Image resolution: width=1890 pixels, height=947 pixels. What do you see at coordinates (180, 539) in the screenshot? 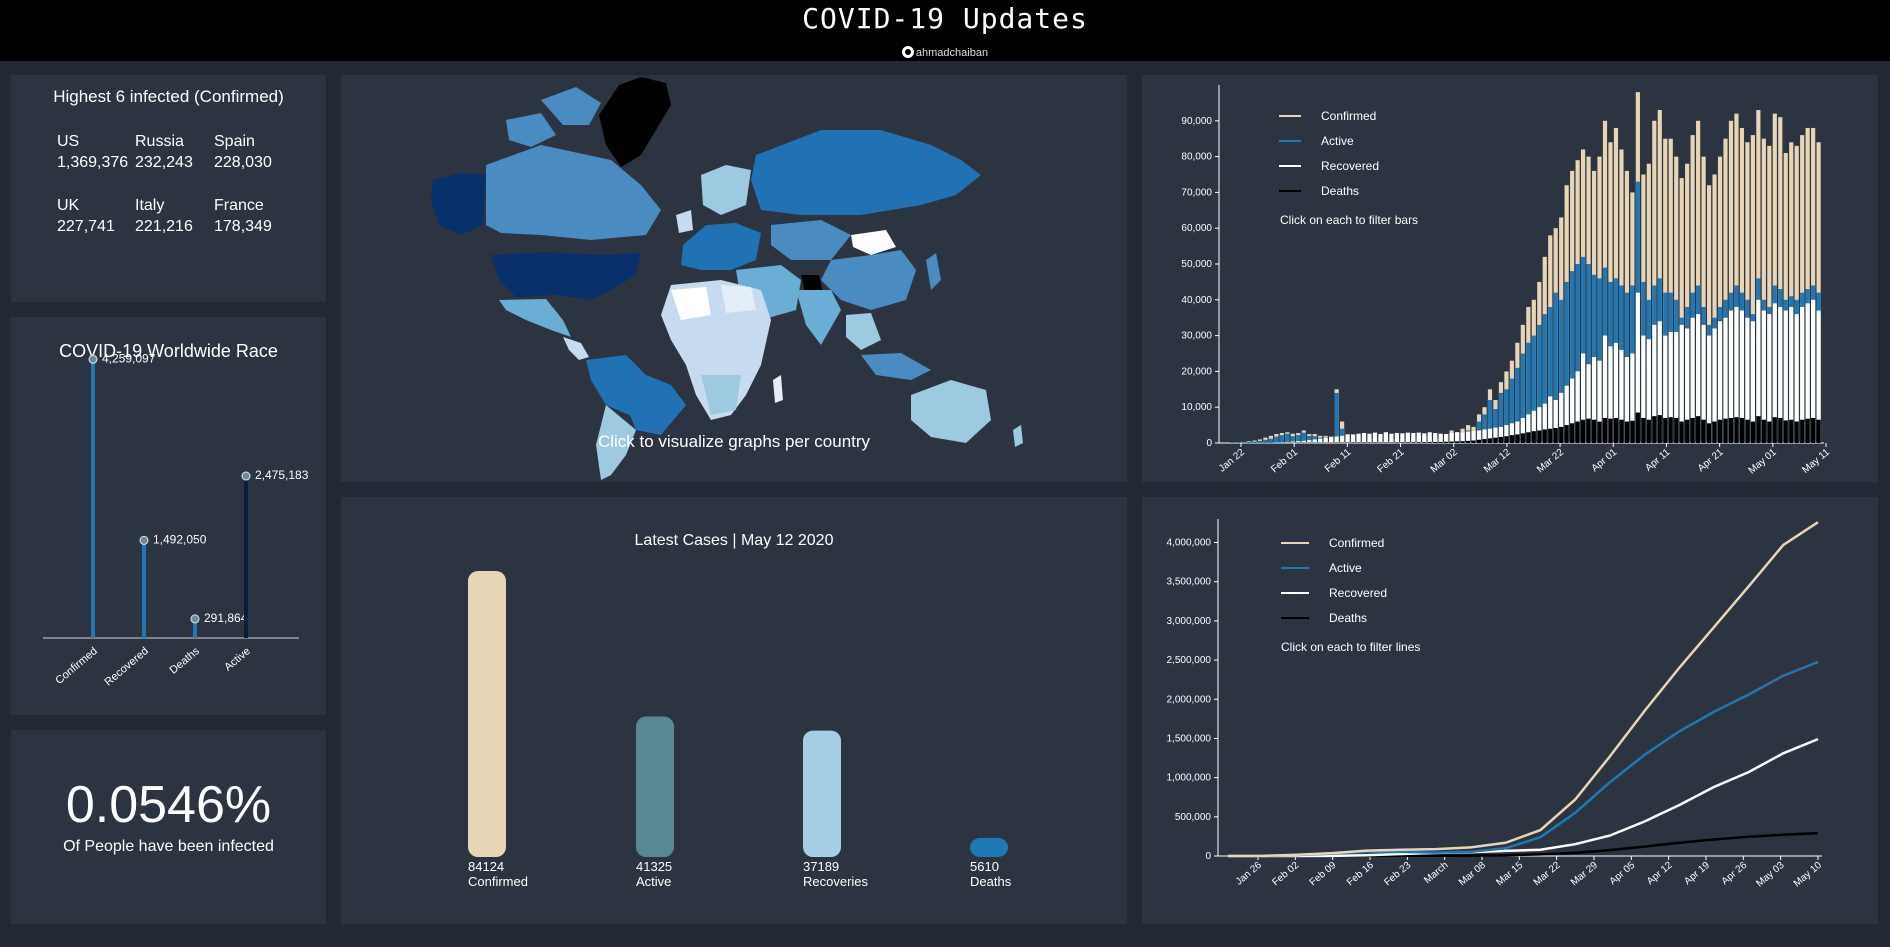
I see `race-value-label: 1,492,050` at bounding box center [180, 539].